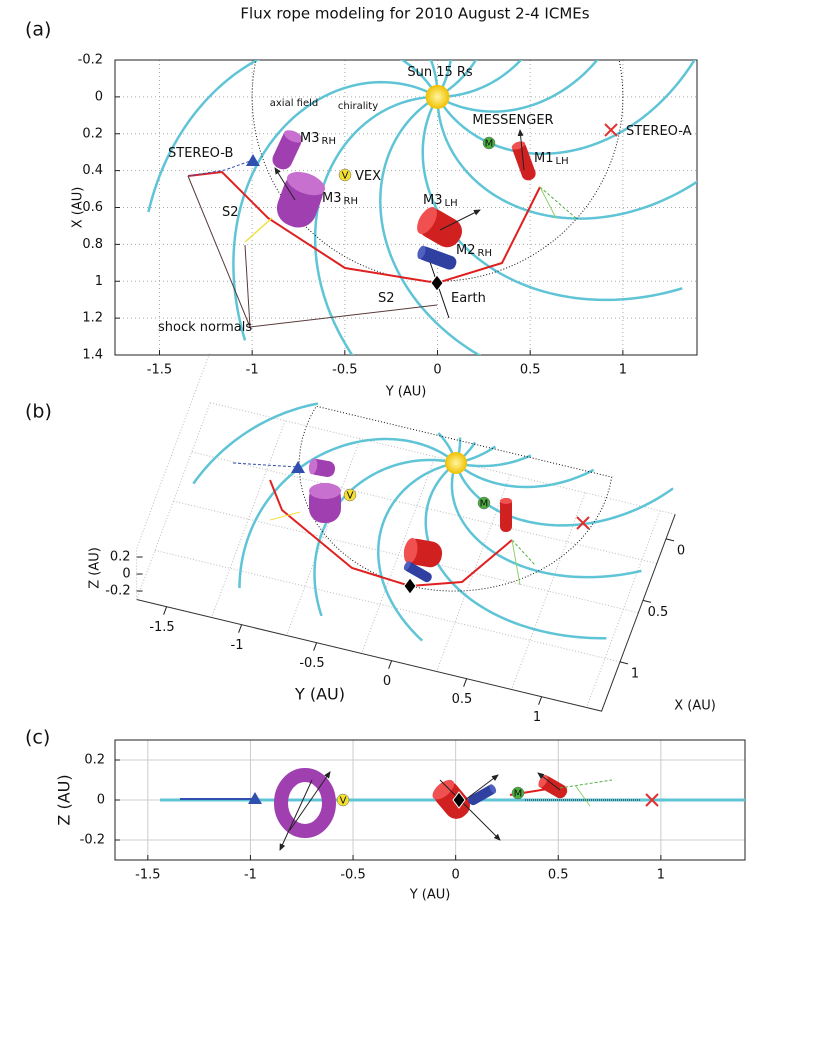 The width and height of the screenshot is (830, 1044). I want to click on stereo-a, so click(583, 523).